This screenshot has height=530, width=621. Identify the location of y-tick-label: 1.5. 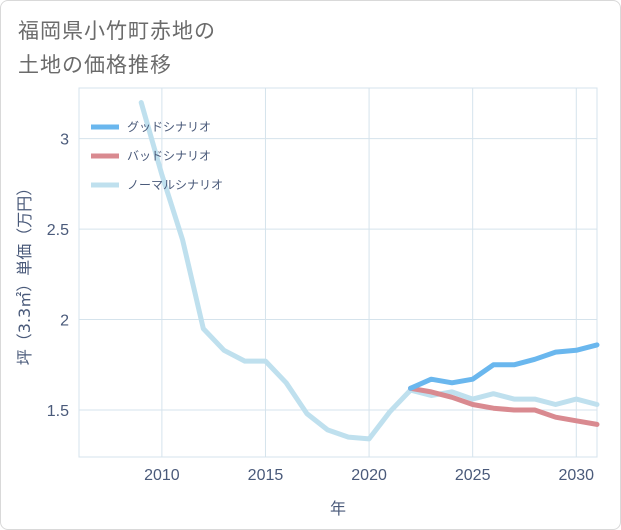
(58, 411).